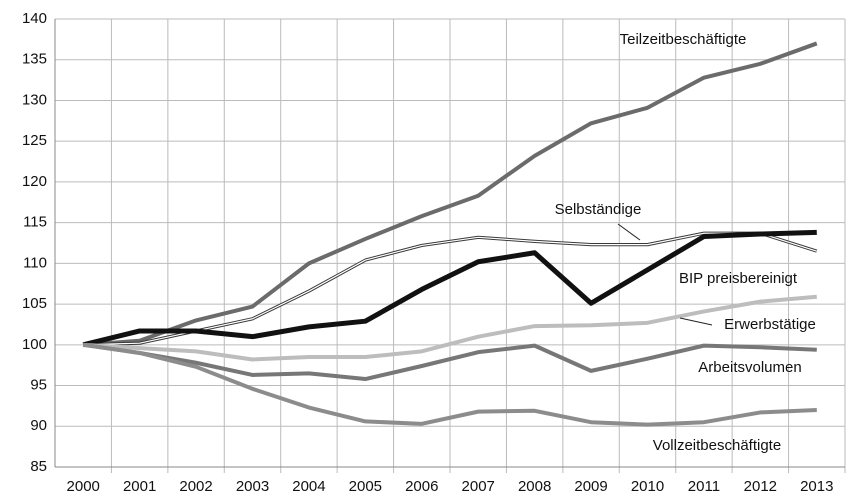  I want to click on y-tick-label: 140, so click(34, 18).